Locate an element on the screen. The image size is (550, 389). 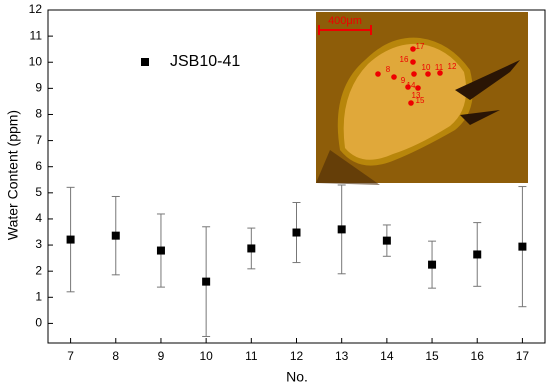
y-tick-label: 5 is located at coordinates (38, 192).